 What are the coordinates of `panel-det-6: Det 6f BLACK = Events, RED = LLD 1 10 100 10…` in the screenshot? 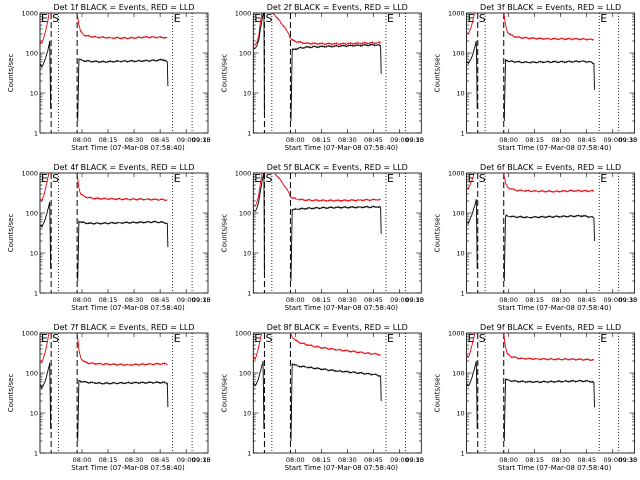 It's located at (536, 237).